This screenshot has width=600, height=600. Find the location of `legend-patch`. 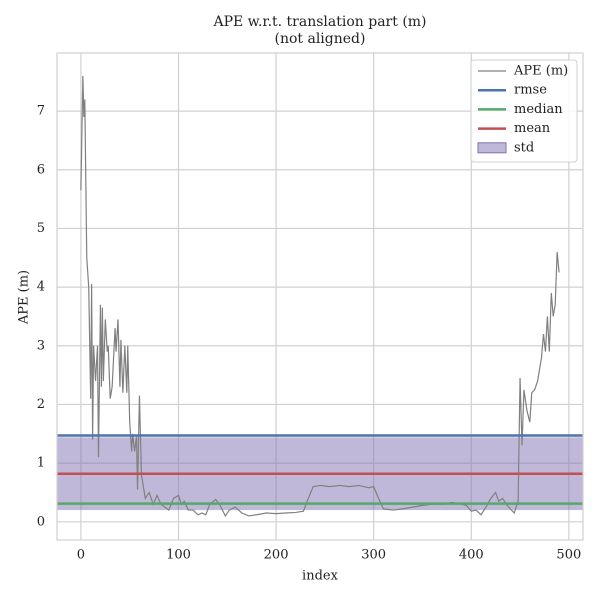

legend-patch is located at coordinates (492, 148).